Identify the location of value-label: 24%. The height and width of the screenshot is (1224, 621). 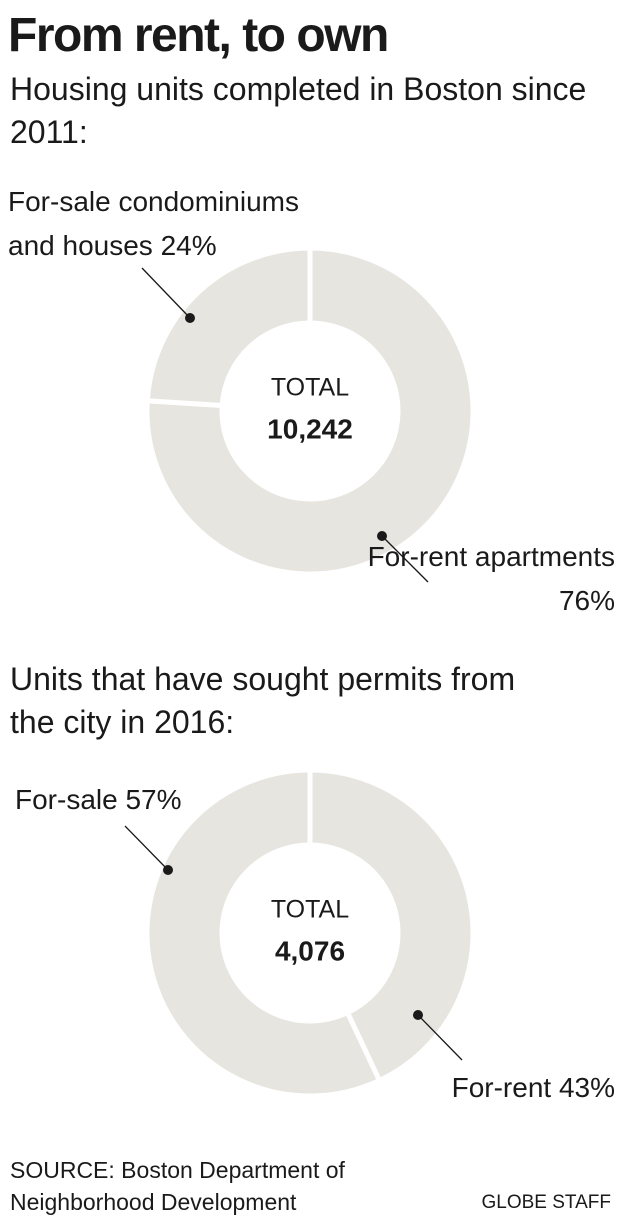
(188, 245).